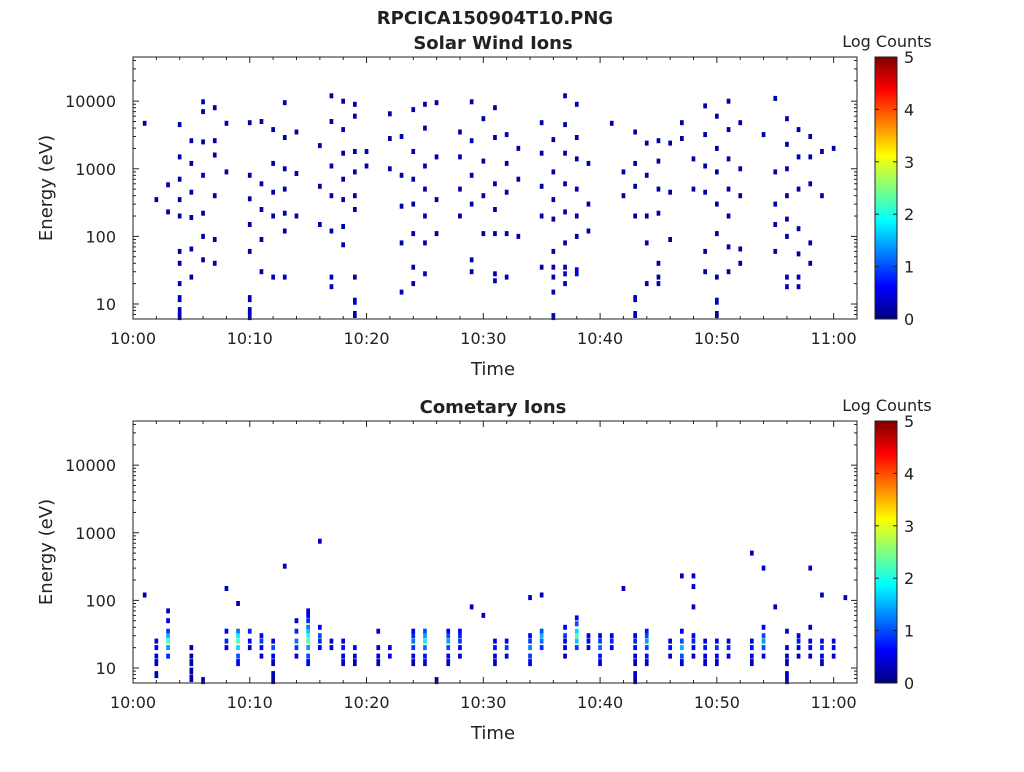 This screenshot has height=772, width=1024. I want to click on y-tick-label: 10000, so click(90, 101).